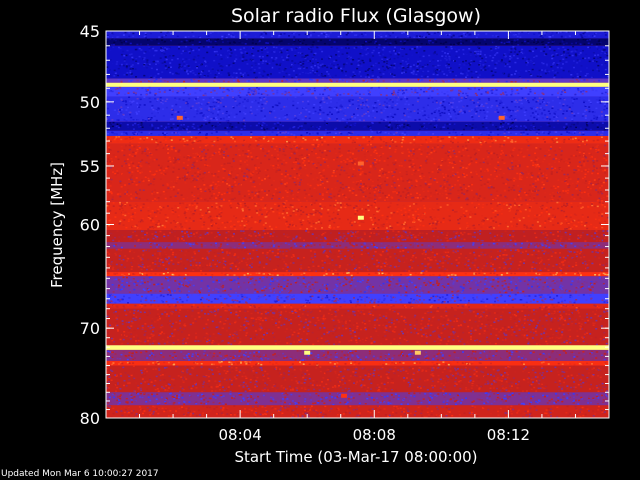 The height and width of the screenshot is (480, 640). What do you see at coordinates (357, 35) in the screenshot?
I see `band-fill` at bounding box center [357, 35].